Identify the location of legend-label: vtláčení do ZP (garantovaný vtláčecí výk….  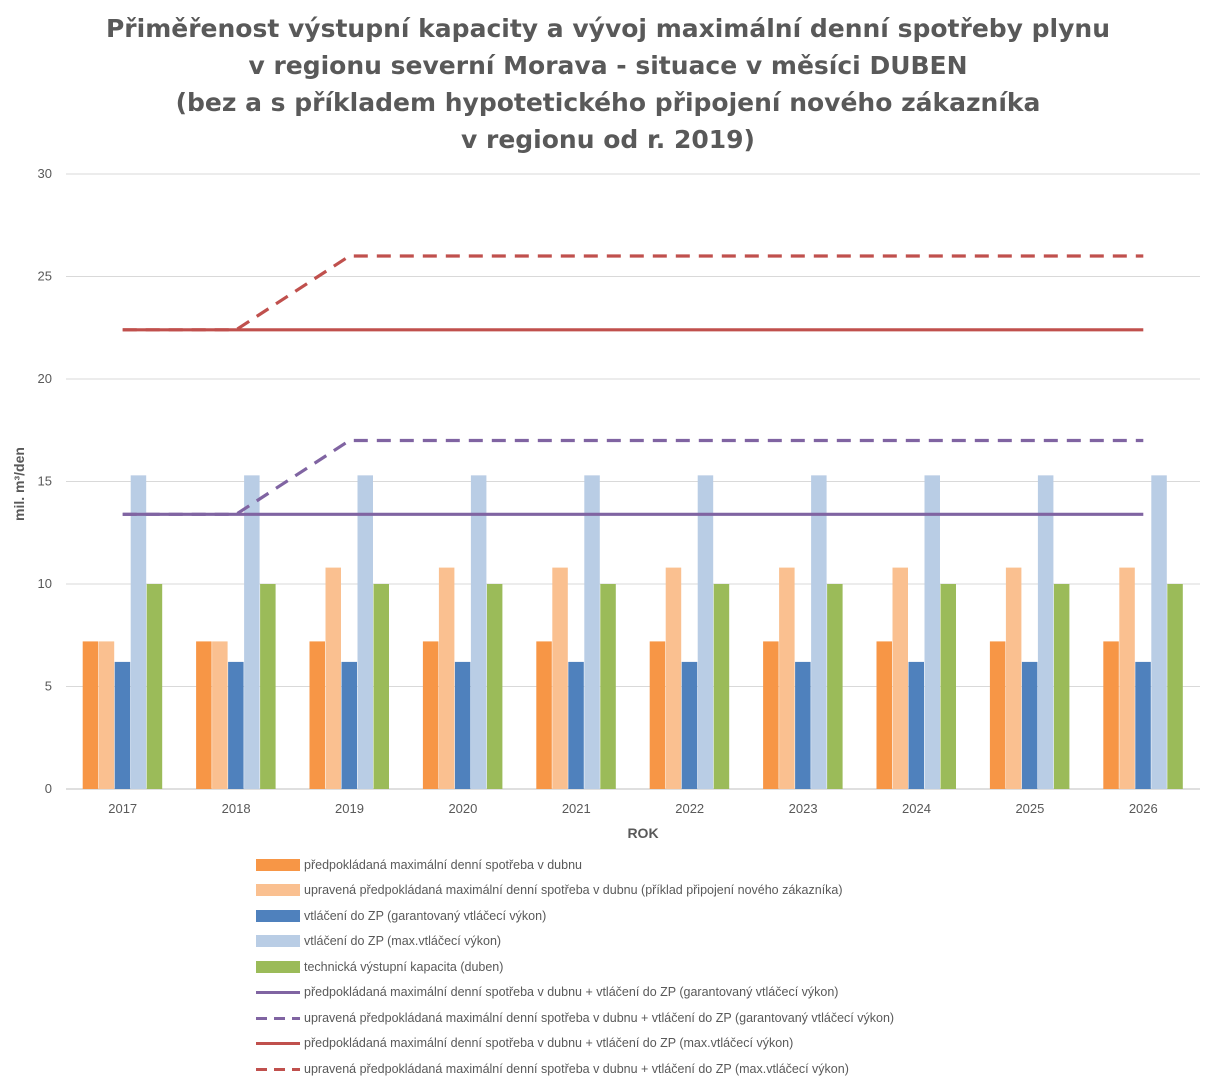
(425, 915).